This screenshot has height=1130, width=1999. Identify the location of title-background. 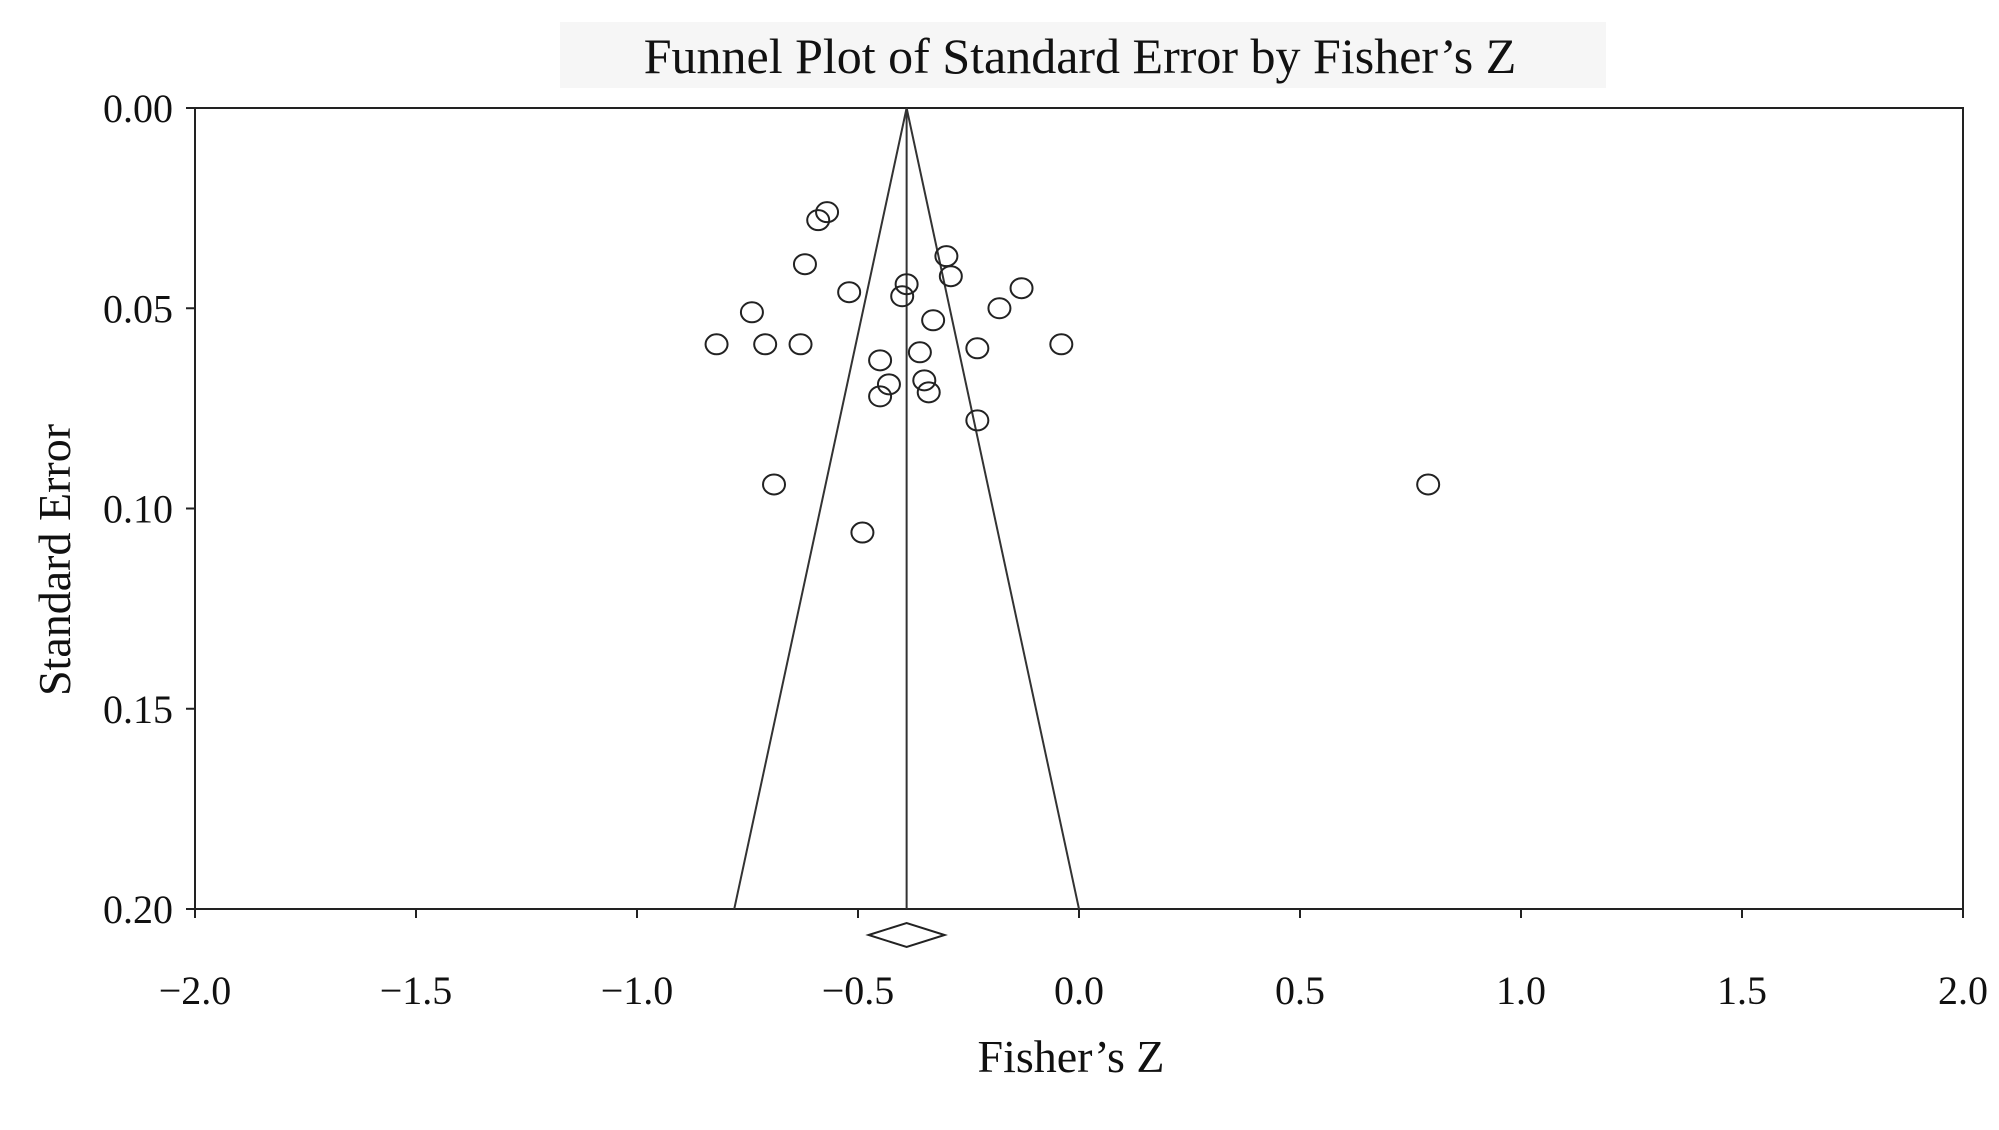
(1083, 55).